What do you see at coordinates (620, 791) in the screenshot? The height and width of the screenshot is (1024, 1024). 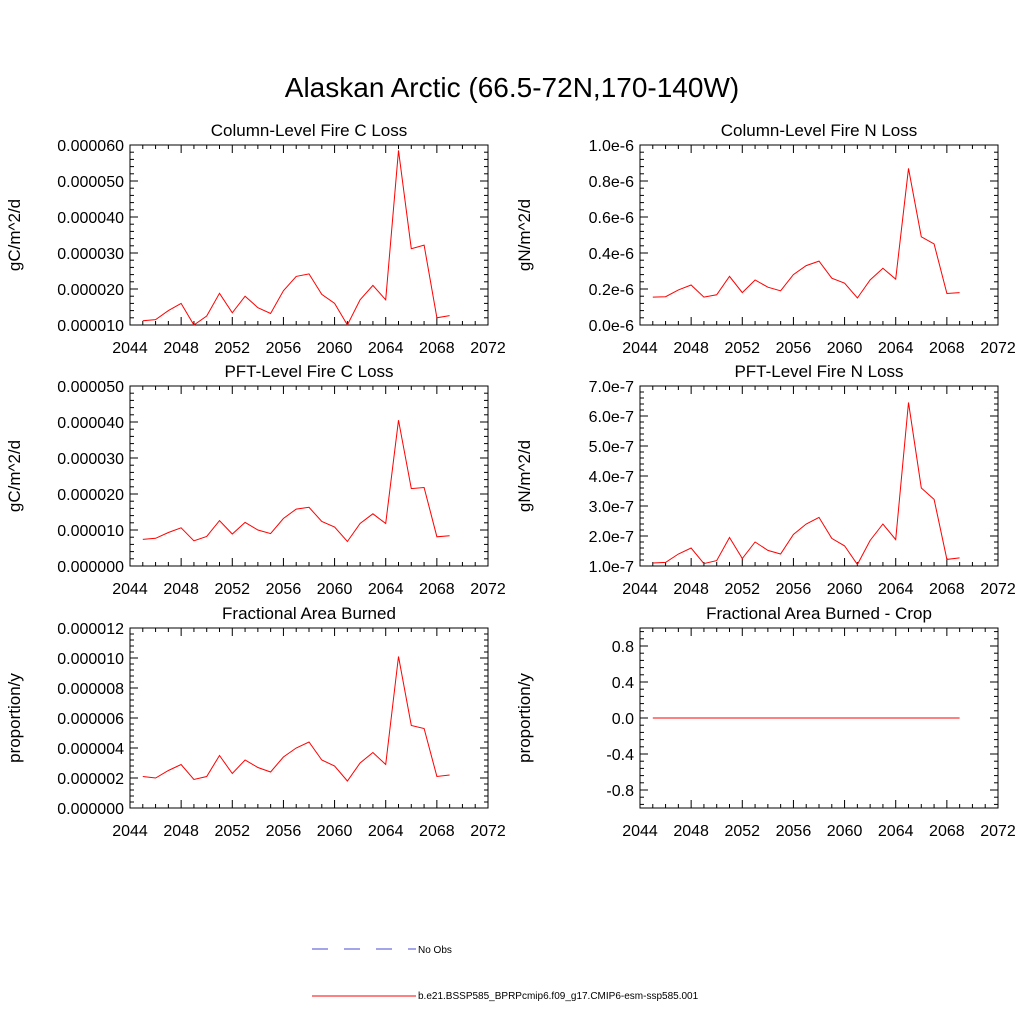 I see `y-tick-label: -0.8` at bounding box center [620, 791].